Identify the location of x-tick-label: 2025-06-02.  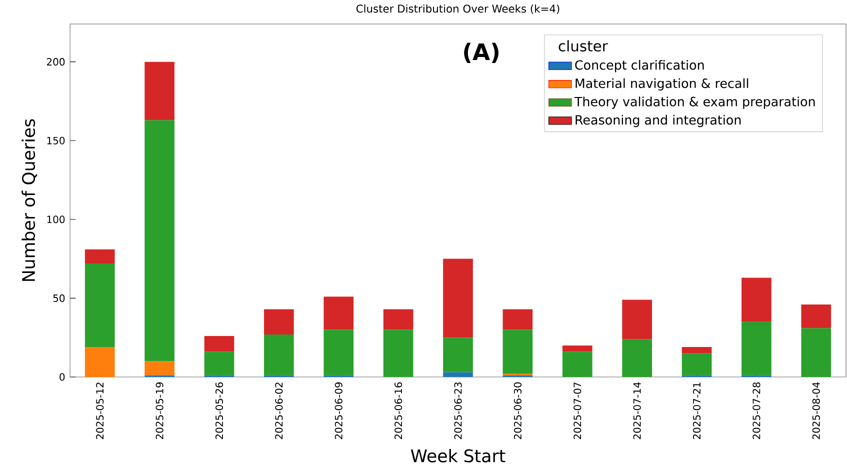
(279, 411).